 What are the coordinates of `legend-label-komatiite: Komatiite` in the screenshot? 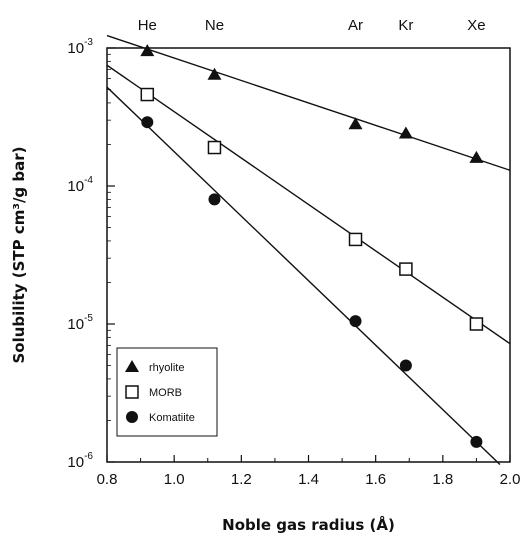 It's located at (172, 418).